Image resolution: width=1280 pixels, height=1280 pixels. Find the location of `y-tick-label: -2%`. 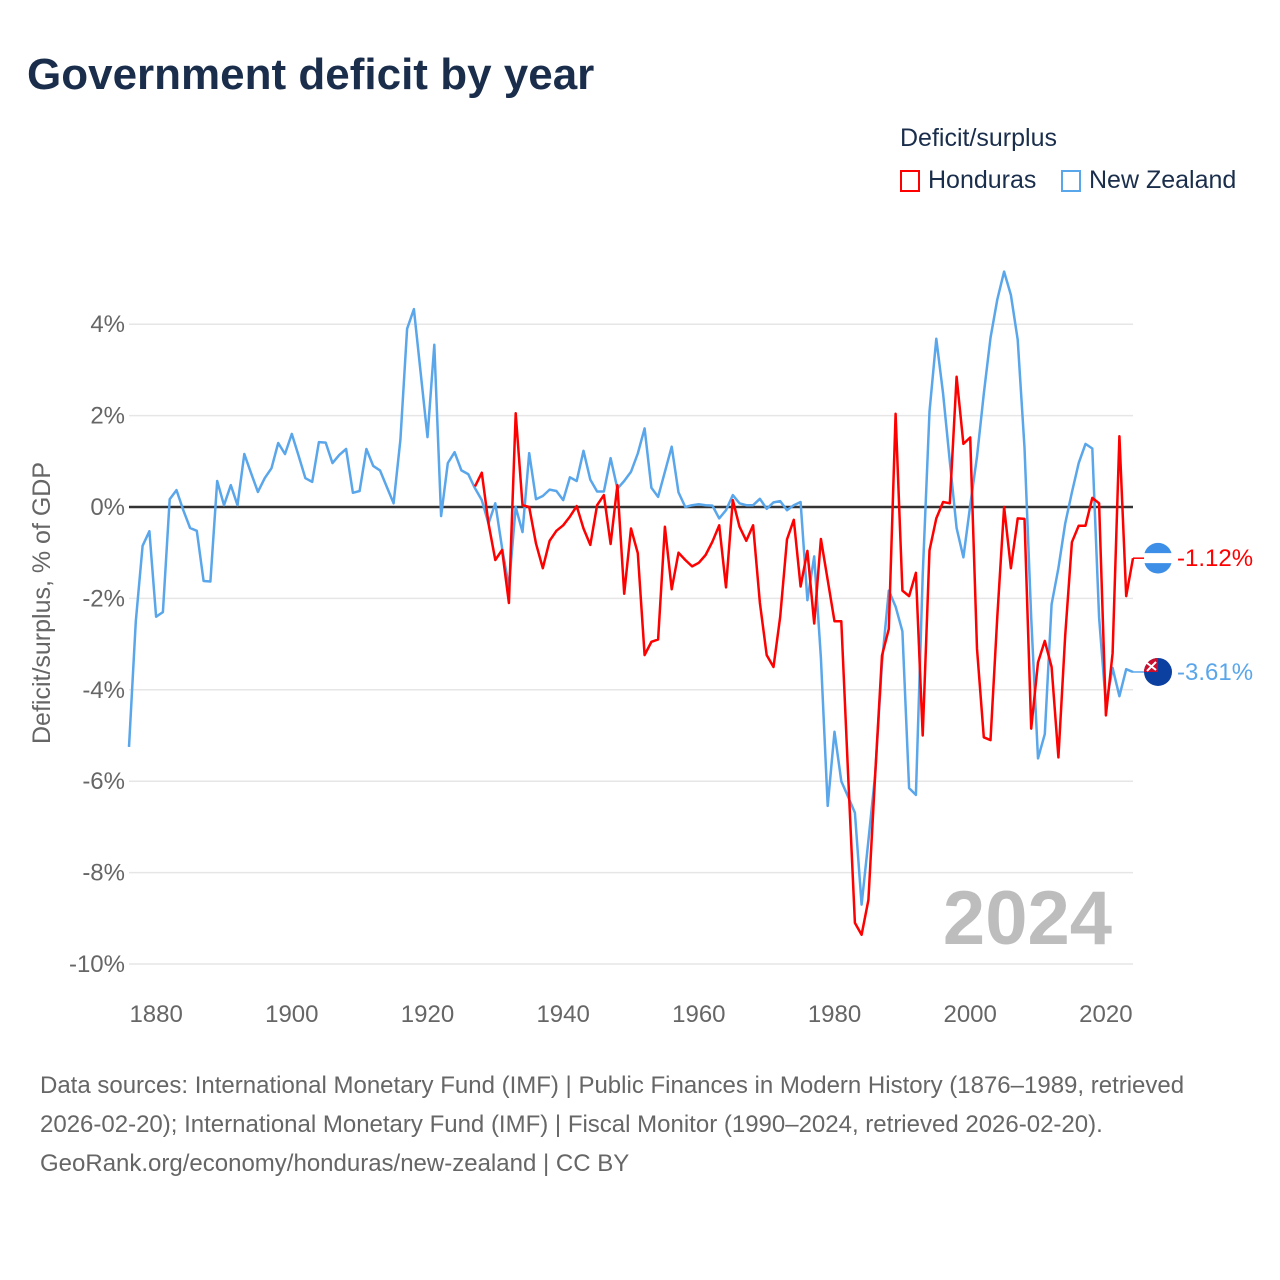

y-tick-label: -2% is located at coordinates (103, 598).